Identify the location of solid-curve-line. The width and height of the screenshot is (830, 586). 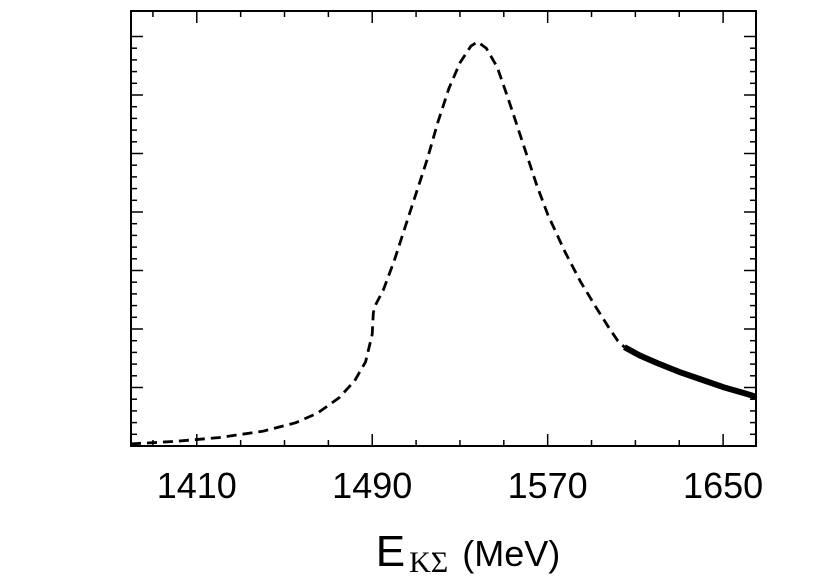
(689, 372).